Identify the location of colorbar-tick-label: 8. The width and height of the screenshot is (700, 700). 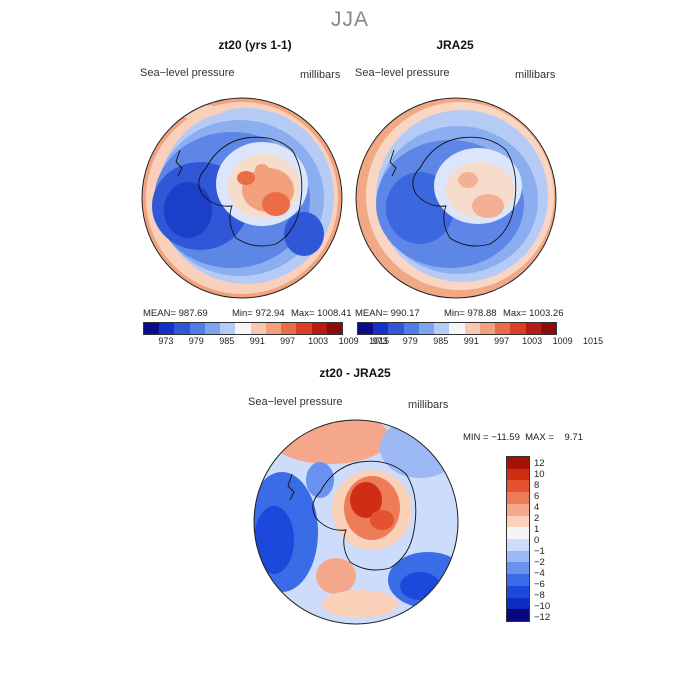
(537, 486).